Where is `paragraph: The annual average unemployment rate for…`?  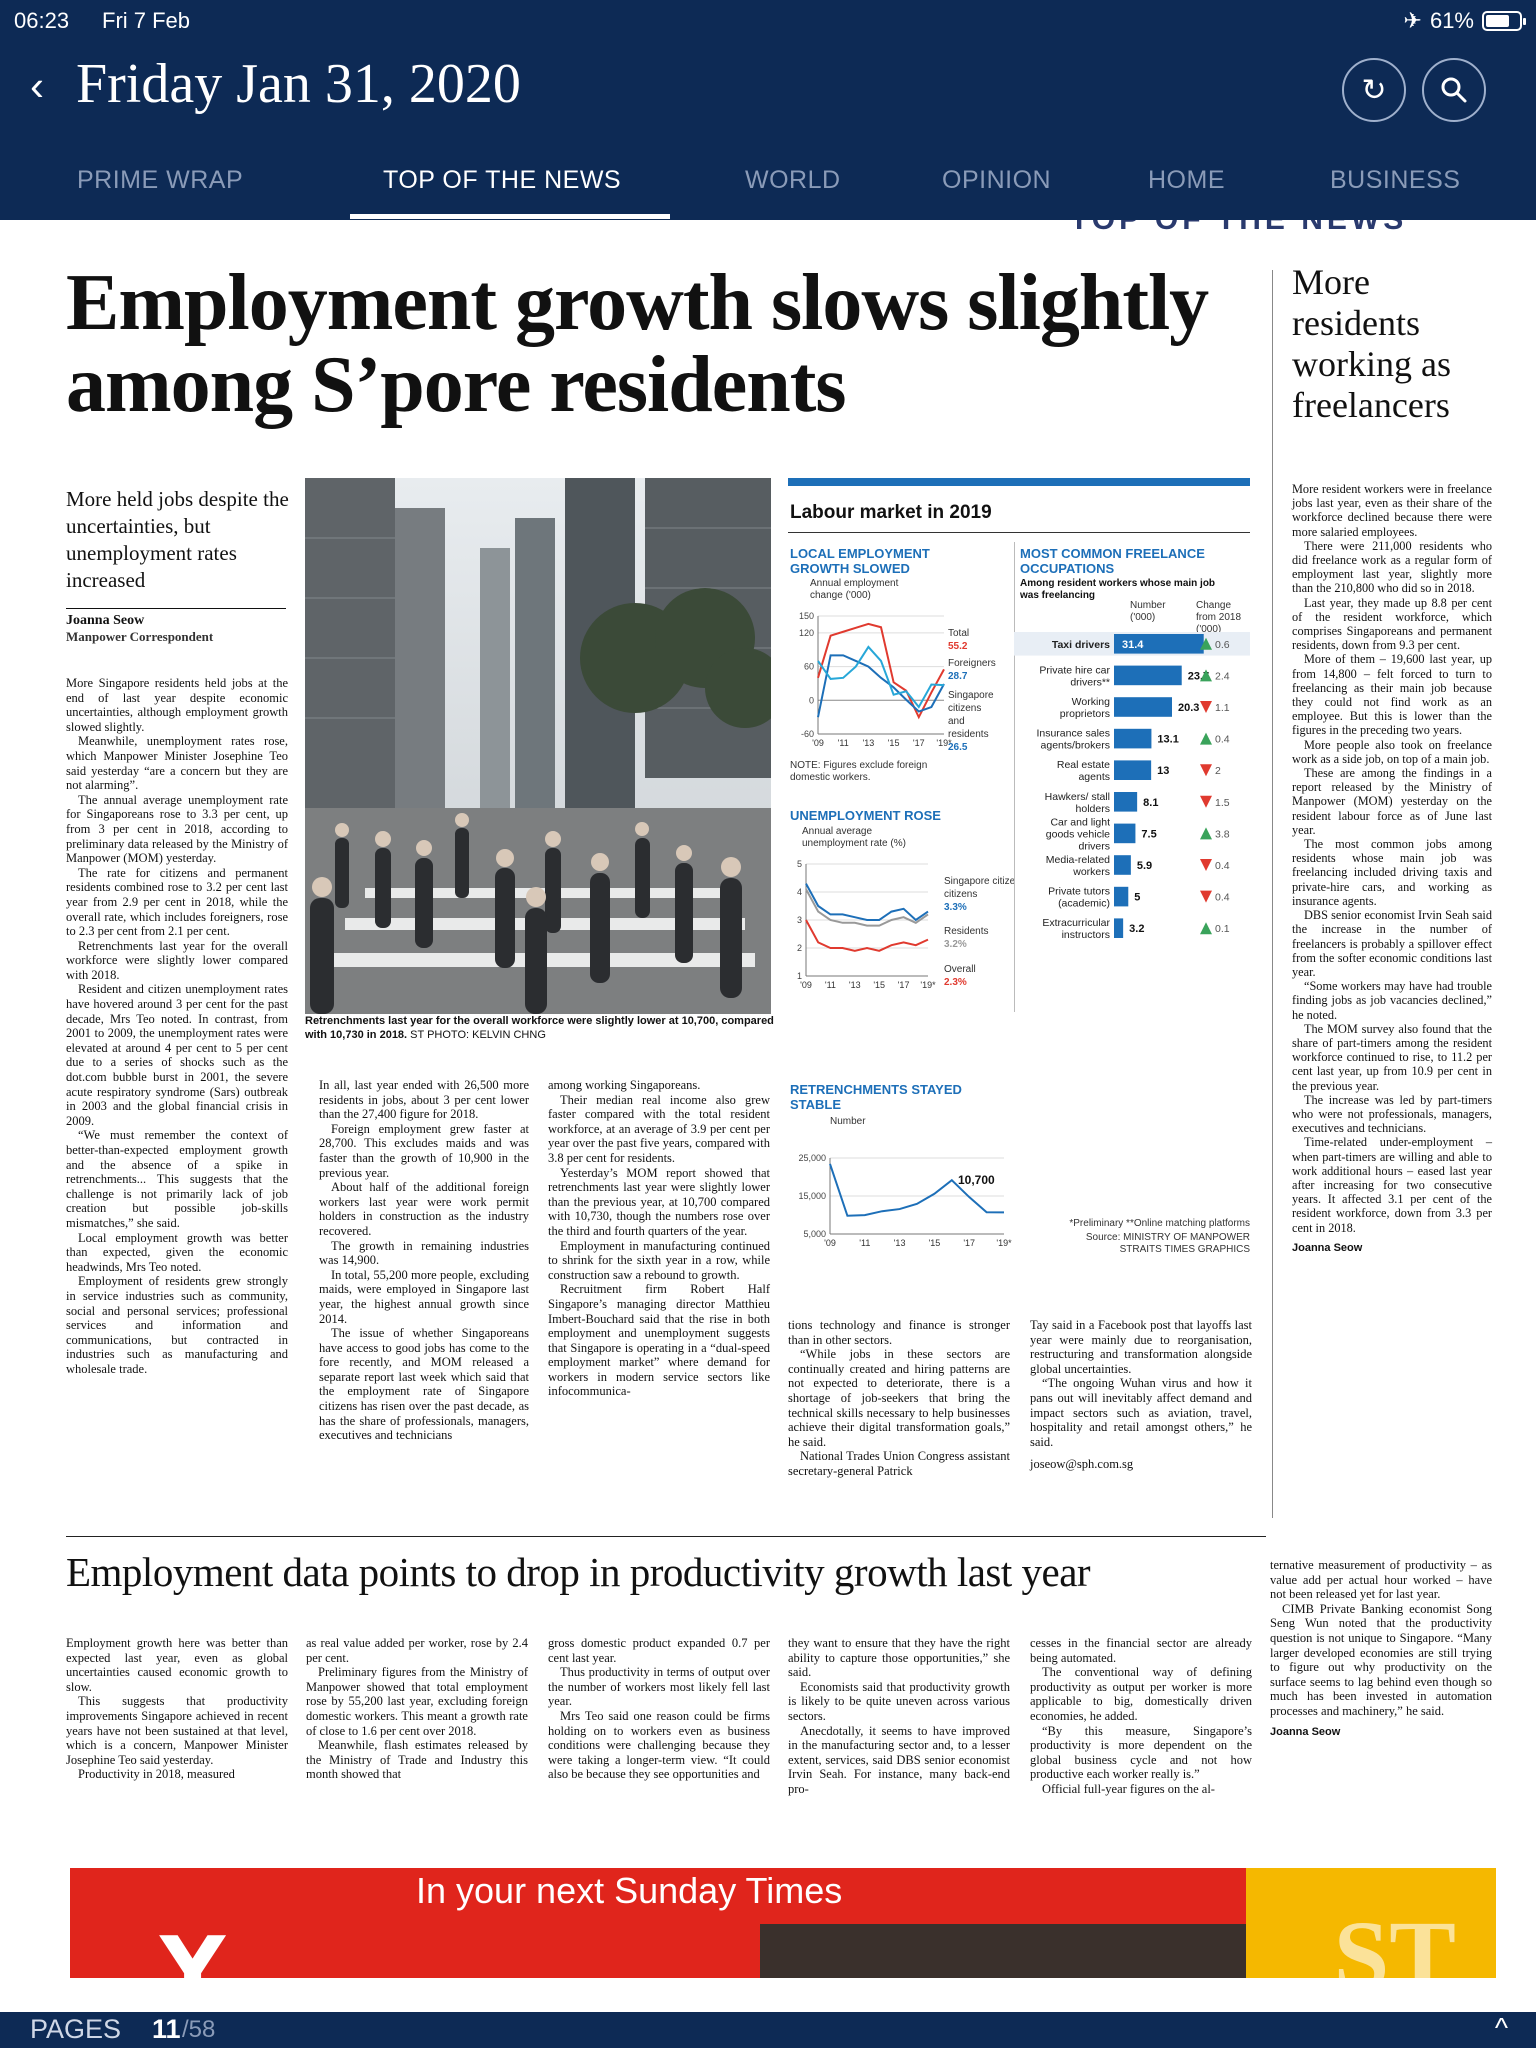 paragraph: The annual average unemployment rate for… is located at coordinates (177, 829).